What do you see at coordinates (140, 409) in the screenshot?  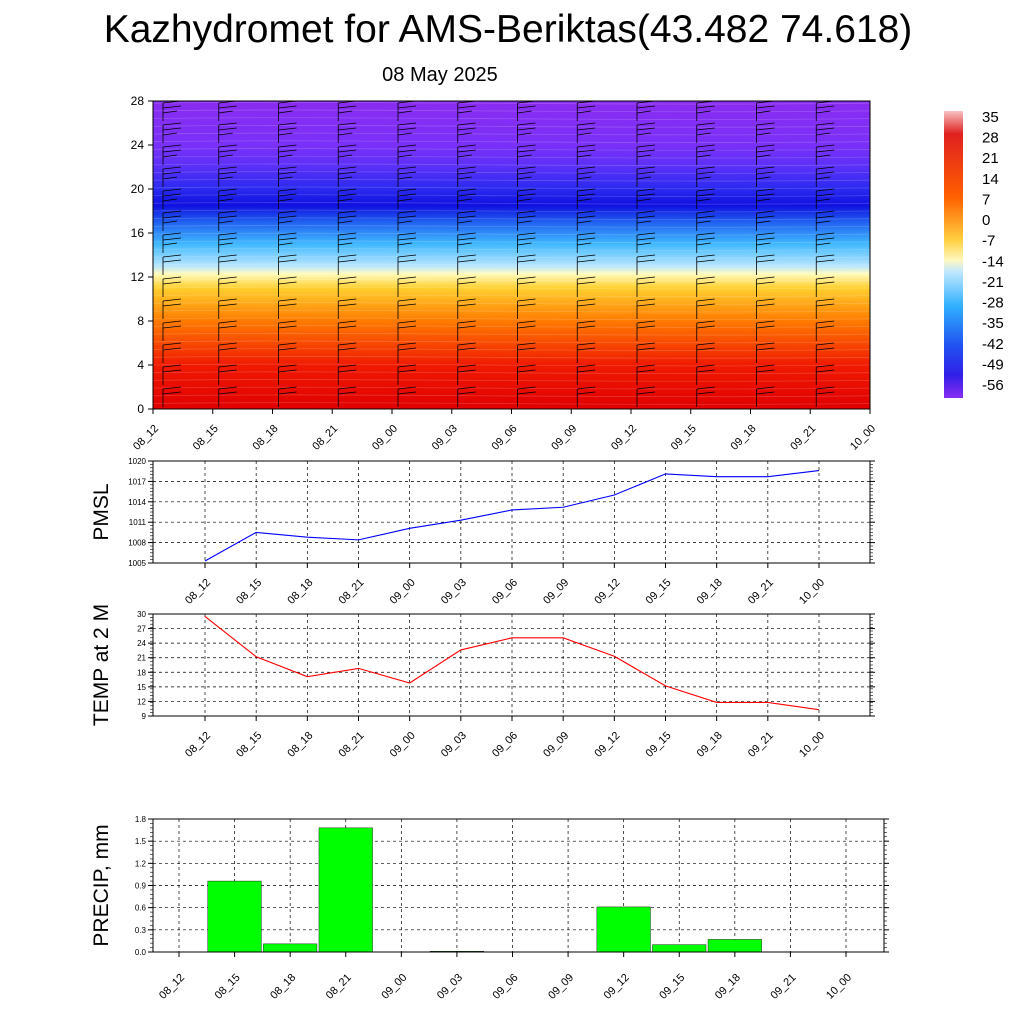 I see `y-tick-label: 0` at bounding box center [140, 409].